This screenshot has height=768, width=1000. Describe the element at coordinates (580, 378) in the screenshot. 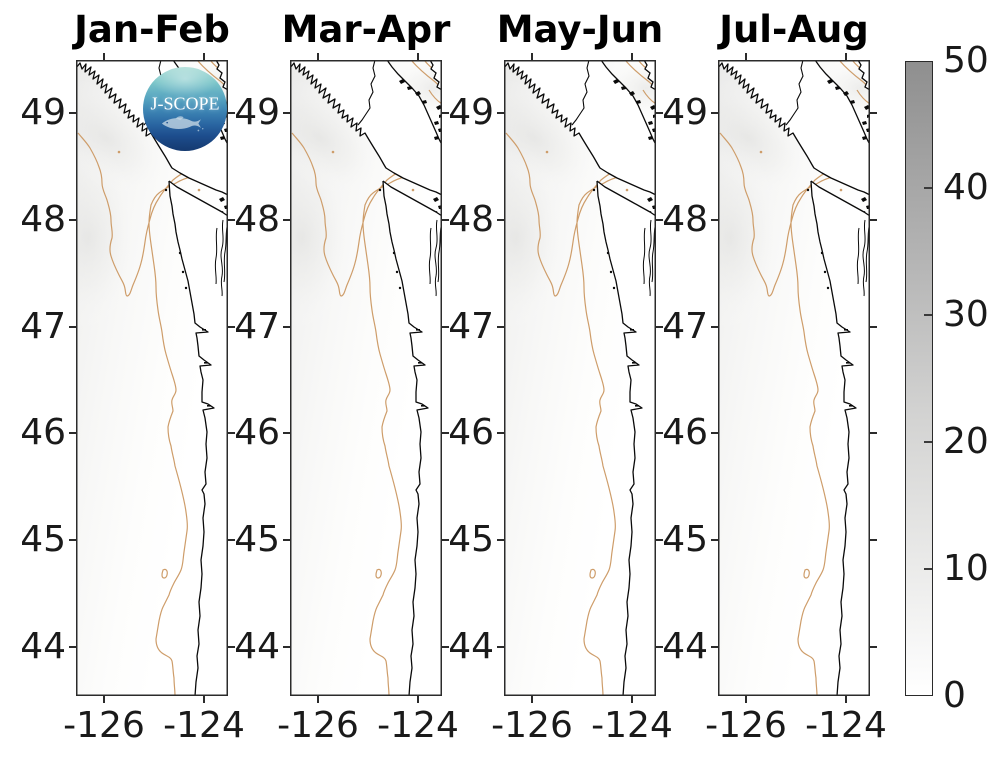

I see `map-panel-mayjun` at that location.